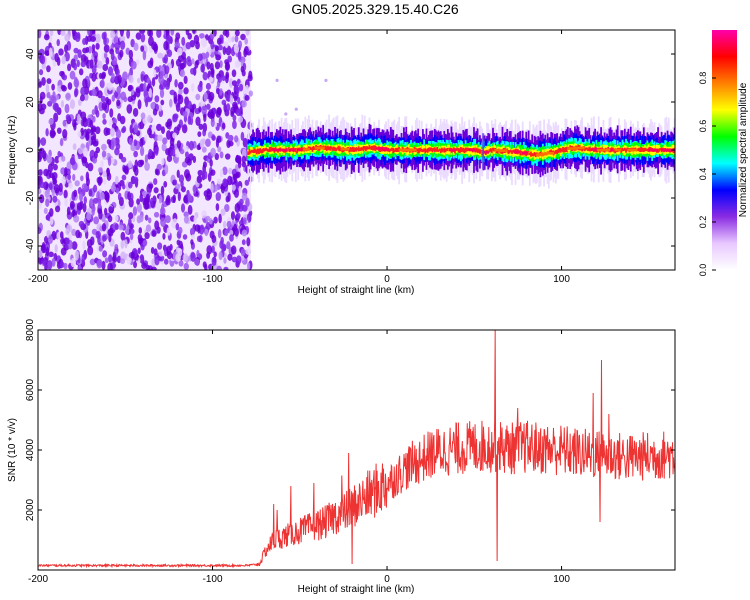  I want to click on x-tick-label: -100, so click(213, 279).